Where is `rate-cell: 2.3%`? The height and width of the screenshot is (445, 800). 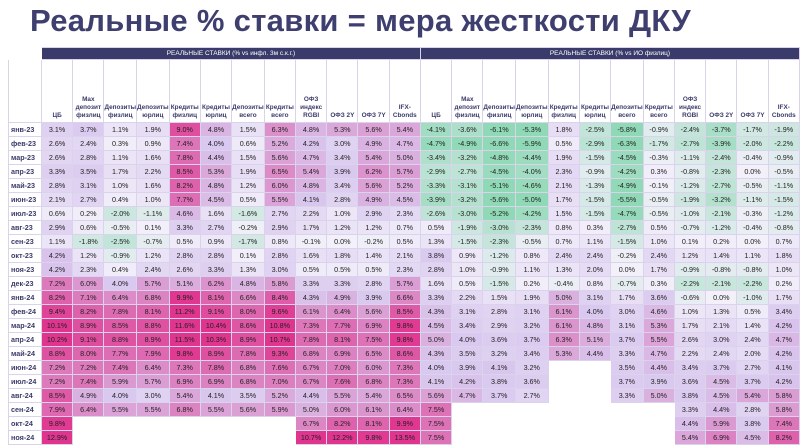 rate-cell: 2.3% is located at coordinates (563, 171).